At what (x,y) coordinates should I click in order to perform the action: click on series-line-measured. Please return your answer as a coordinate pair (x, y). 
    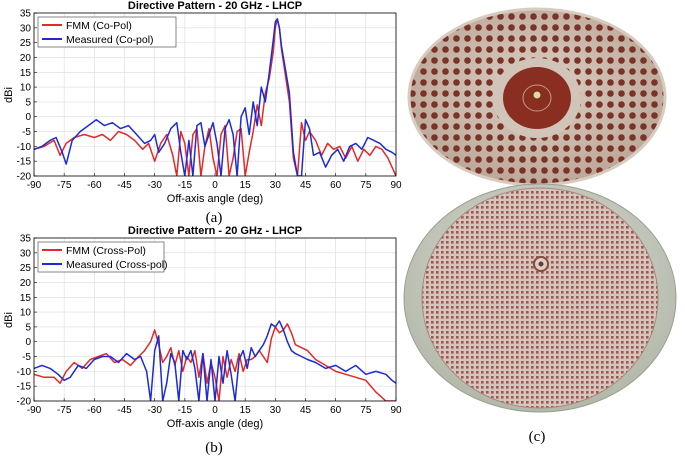
    Looking at the image, I should click on (215, 360).